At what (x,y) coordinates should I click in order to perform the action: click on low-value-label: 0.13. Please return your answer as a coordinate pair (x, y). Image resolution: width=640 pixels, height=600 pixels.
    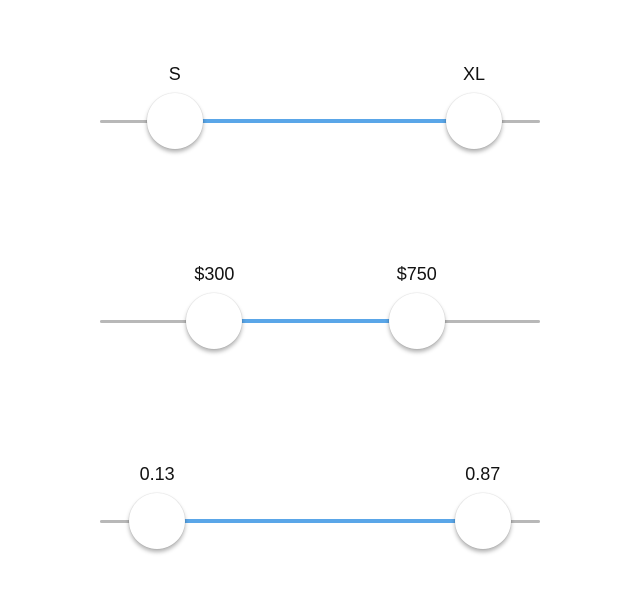
    Looking at the image, I should click on (157, 474).